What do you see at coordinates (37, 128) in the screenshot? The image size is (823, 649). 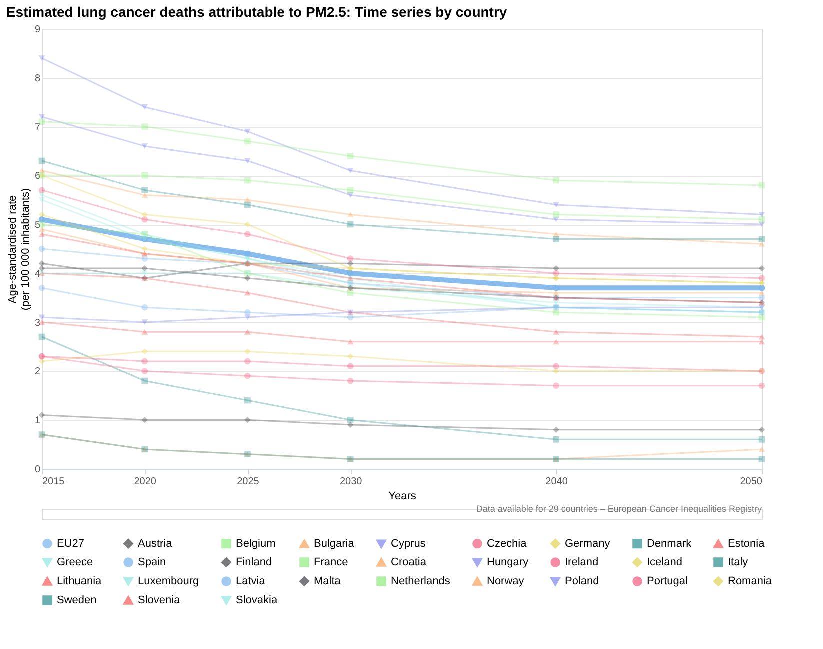 I see `y-tick-label: 7` at bounding box center [37, 128].